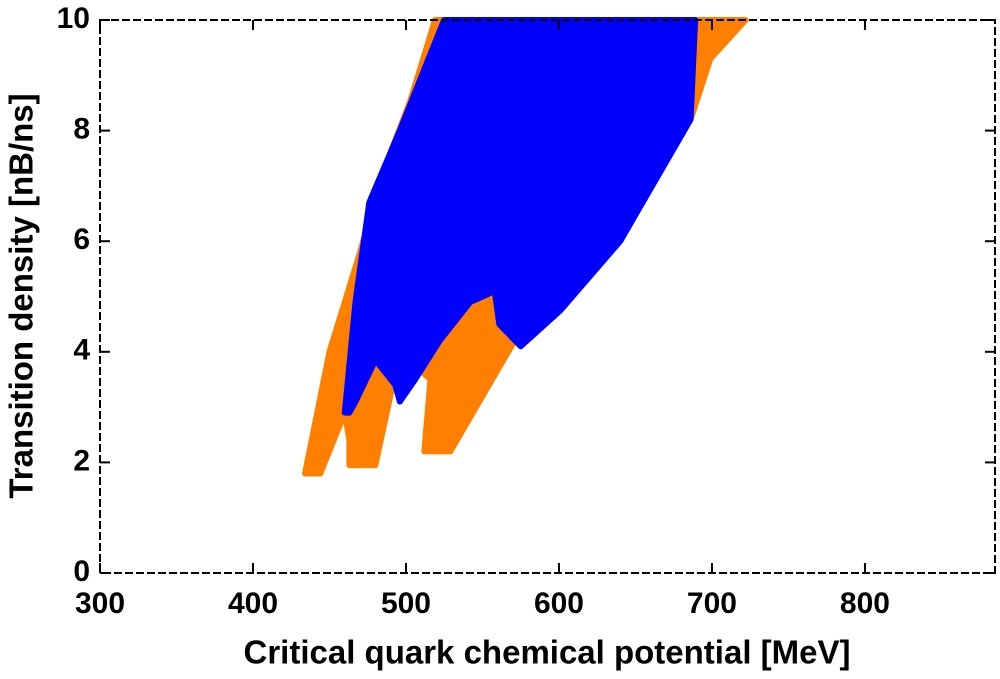  What do you see at coordinates (73, 18) in the screenshot?
I see `y-tick-label: 10` at bounding box center [73, 18].